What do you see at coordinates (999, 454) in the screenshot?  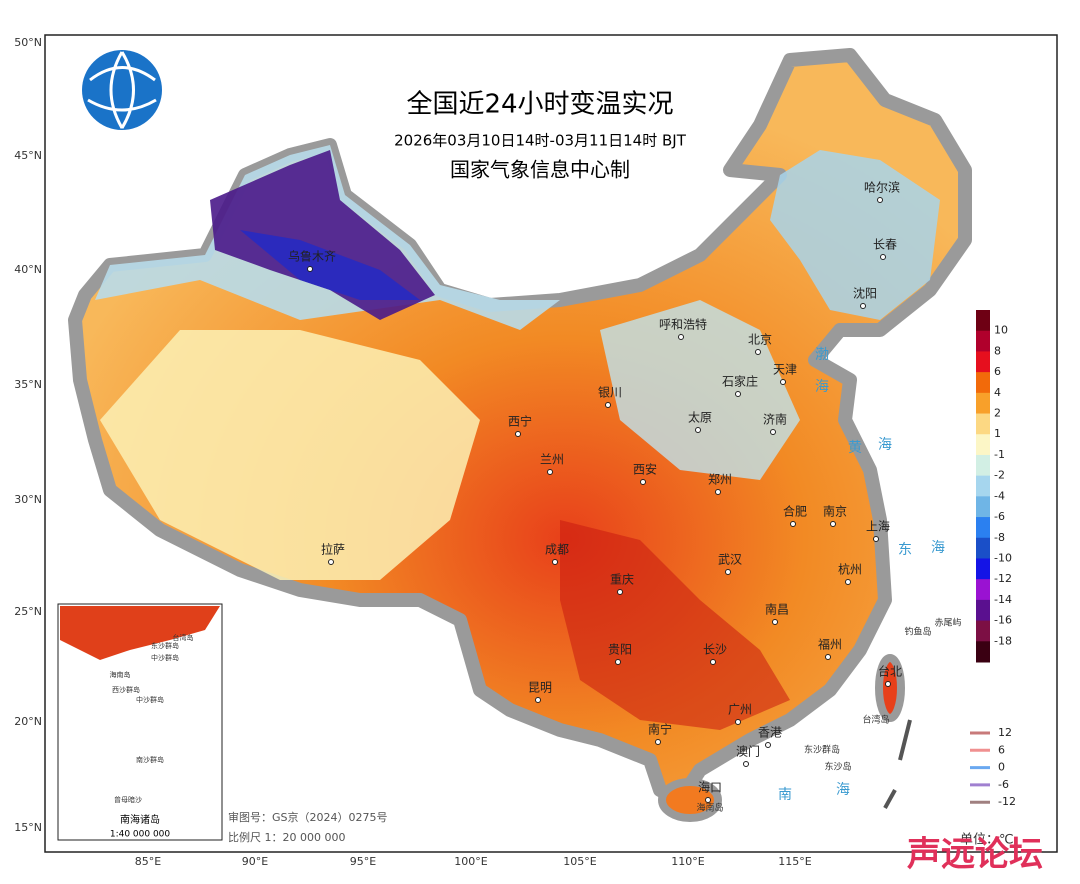 I see `legend-label: -1` at bounding box center [999, 454].